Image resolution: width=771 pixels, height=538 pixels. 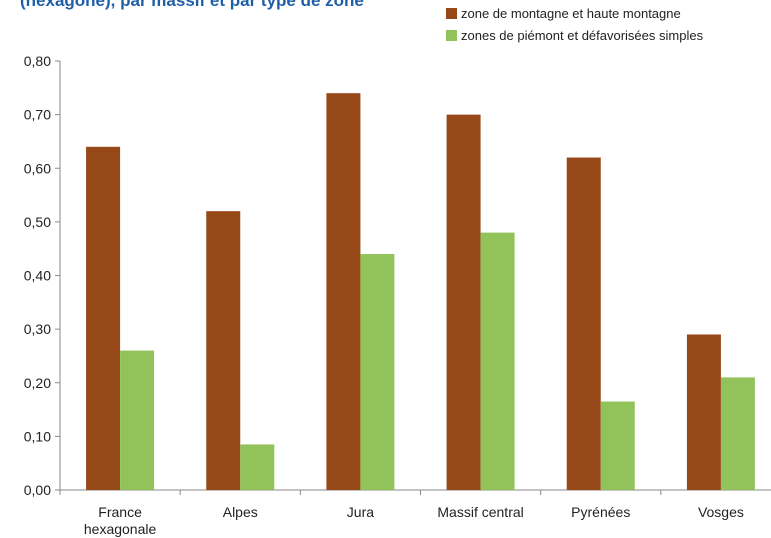 What do you see at coordinates (600, 512) in the screenshot?
I see `x-category-label: Pyrénées` at bounding box center [600, 512].